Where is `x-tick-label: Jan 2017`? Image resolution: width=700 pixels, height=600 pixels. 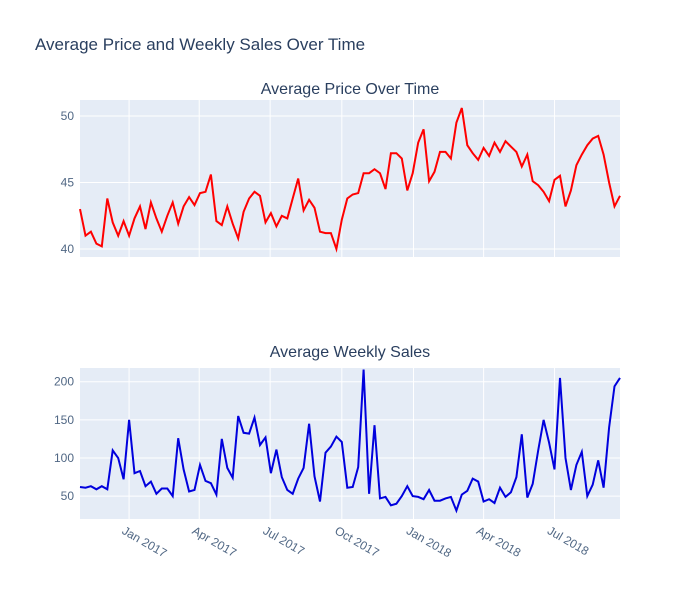
x-tick-label: Jan 2017 is located at coordinates (145, 541).